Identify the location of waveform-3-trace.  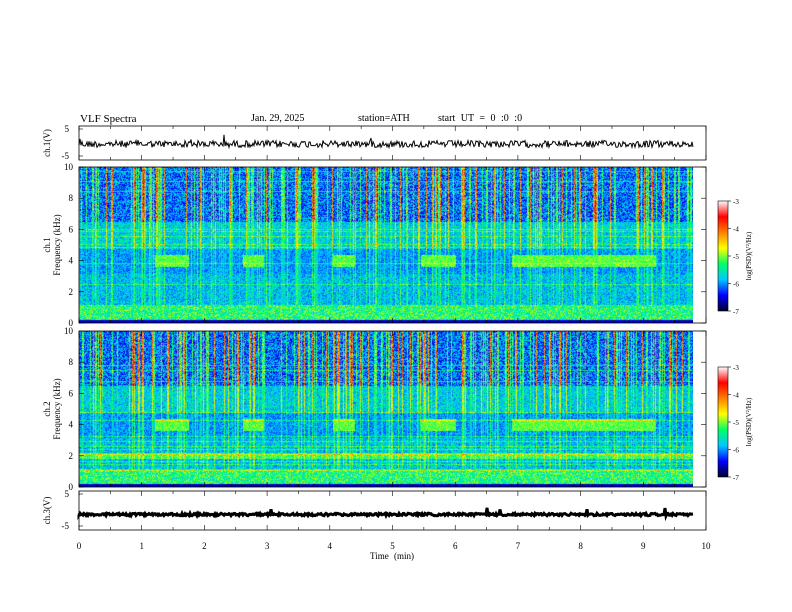
(385, 514).